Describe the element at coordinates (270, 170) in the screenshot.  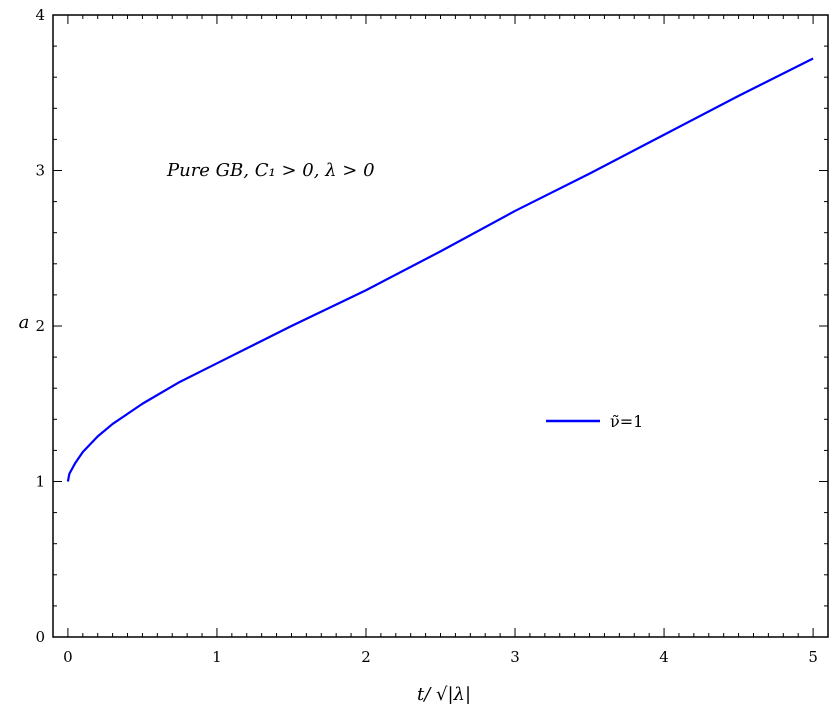
I see `chart-annotation: Pure GB, C₁ > 0, λ > 0` at that location.